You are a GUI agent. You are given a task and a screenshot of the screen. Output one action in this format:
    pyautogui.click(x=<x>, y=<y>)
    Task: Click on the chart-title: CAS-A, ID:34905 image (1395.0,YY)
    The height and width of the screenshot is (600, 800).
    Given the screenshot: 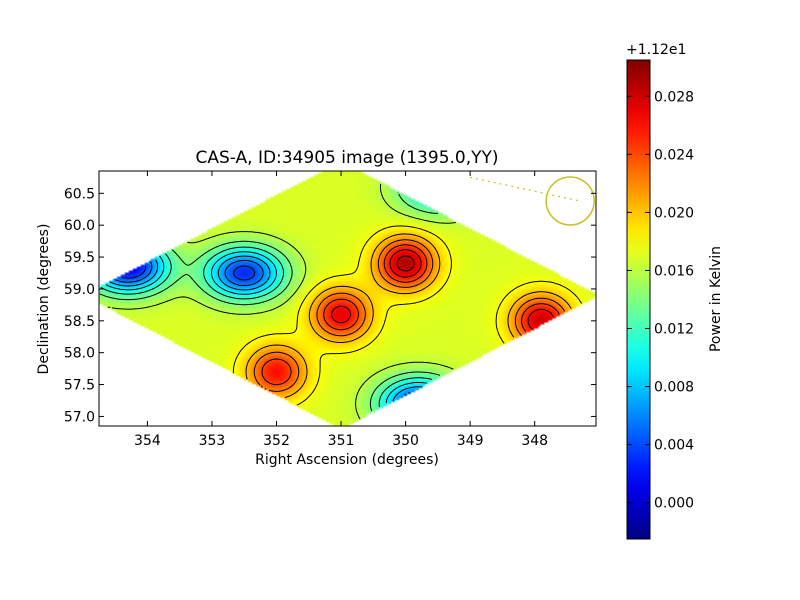 What is the action you would take?
    pyautogui.click(x=346, y=158)
    